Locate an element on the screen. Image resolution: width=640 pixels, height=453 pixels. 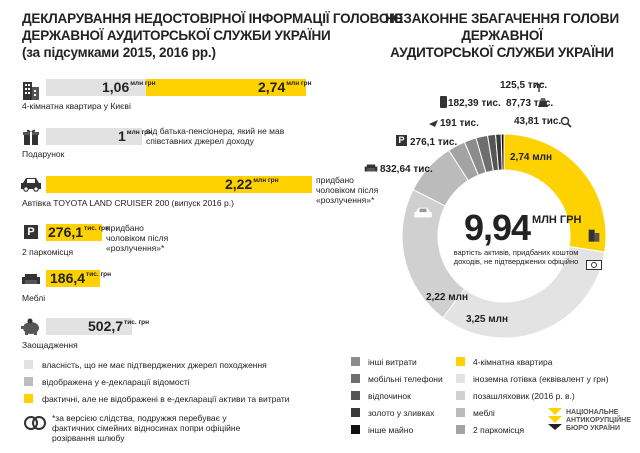
ann-apartment-value: 2,74 млн is located at coordinates (531, 157).